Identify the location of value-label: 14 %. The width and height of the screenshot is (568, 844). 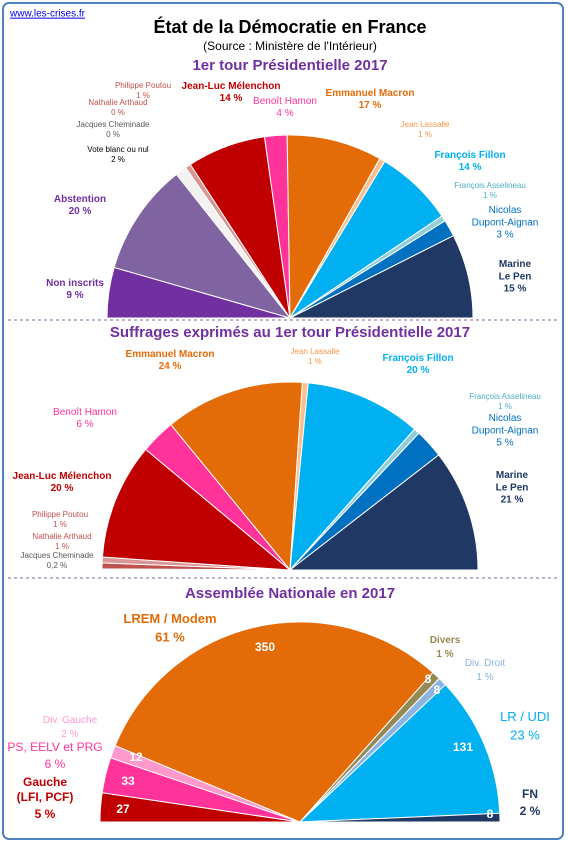
(470, 167).